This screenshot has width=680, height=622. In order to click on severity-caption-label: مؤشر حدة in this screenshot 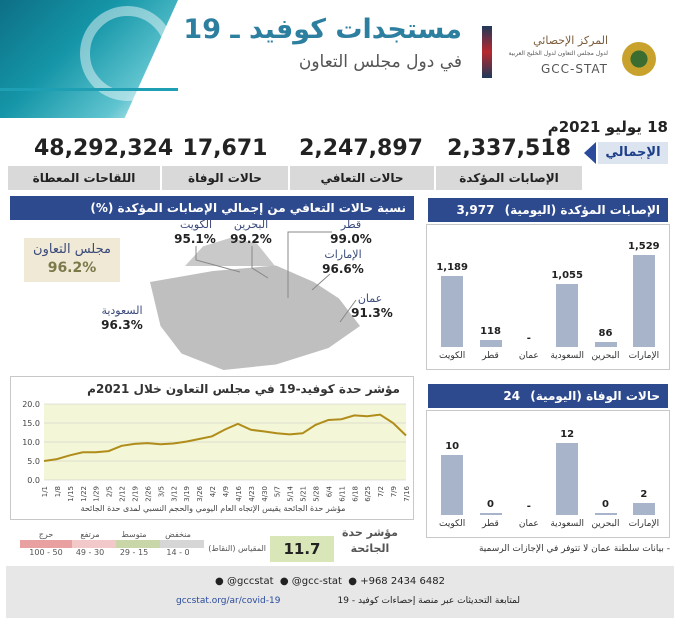, I will do `click(370, 532)`.